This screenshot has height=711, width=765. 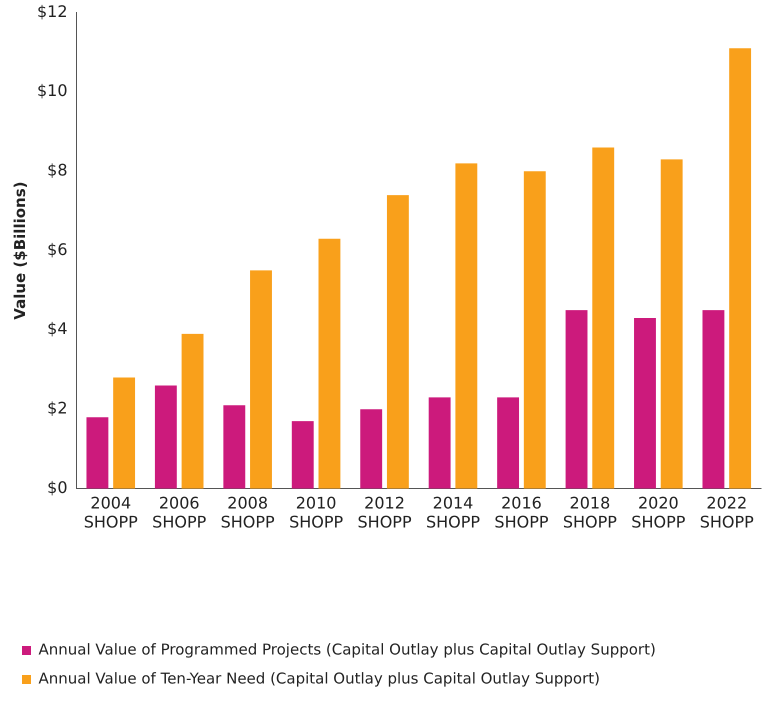 I want to click on y-tick-label: $10, so click(x=52, y=90).